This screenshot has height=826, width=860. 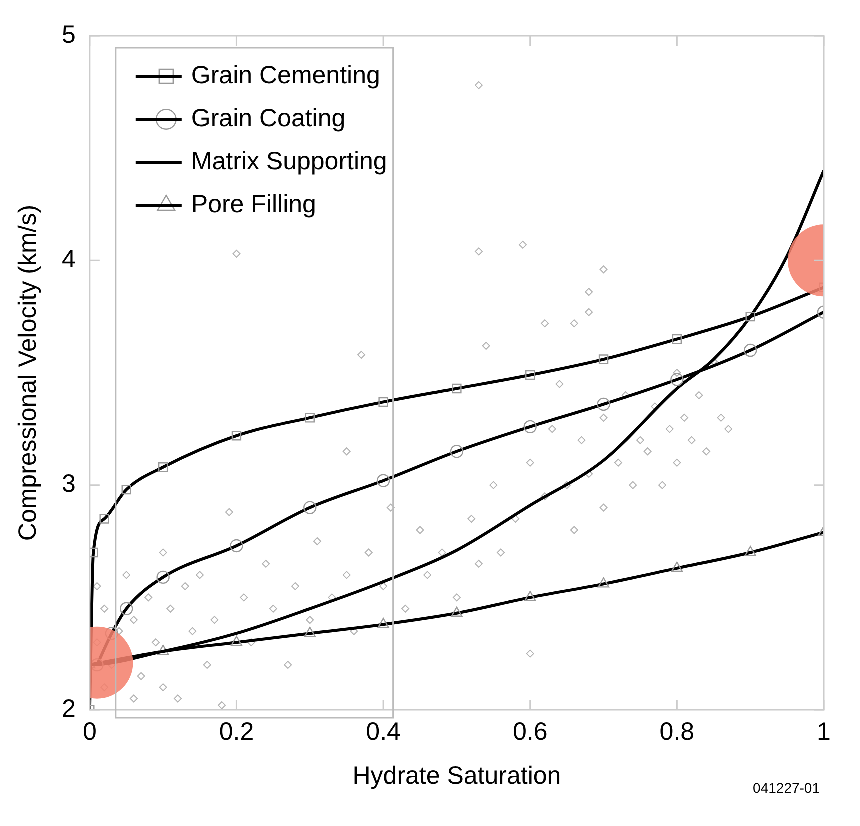 I want to click on legend-label: Grain Cementing, so click(x=285, y=75).